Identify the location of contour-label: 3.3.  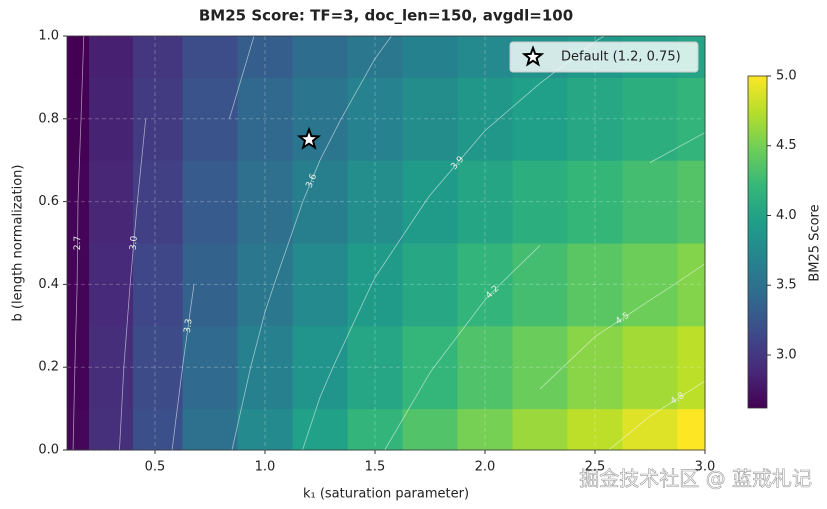
(189, 326).